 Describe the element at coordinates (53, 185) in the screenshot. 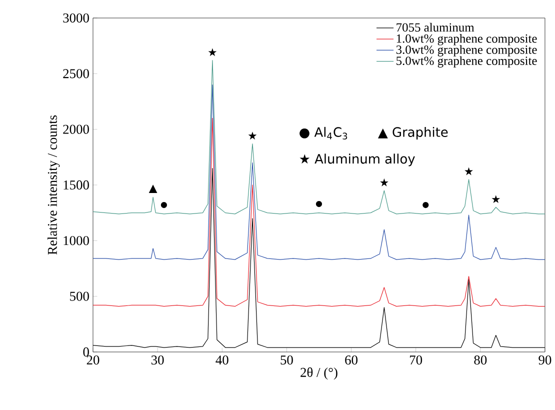

I see `y-axis-title: Relative intensity / counts` at that location.